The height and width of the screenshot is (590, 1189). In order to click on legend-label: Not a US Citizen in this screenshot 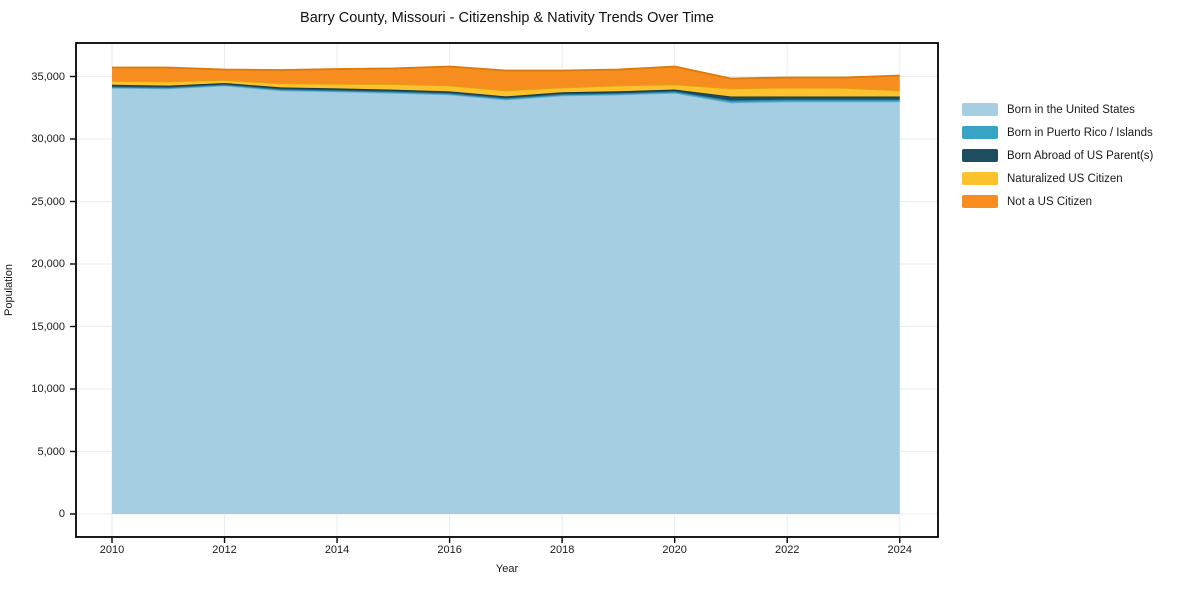, I will do `click(1050, 201)`.